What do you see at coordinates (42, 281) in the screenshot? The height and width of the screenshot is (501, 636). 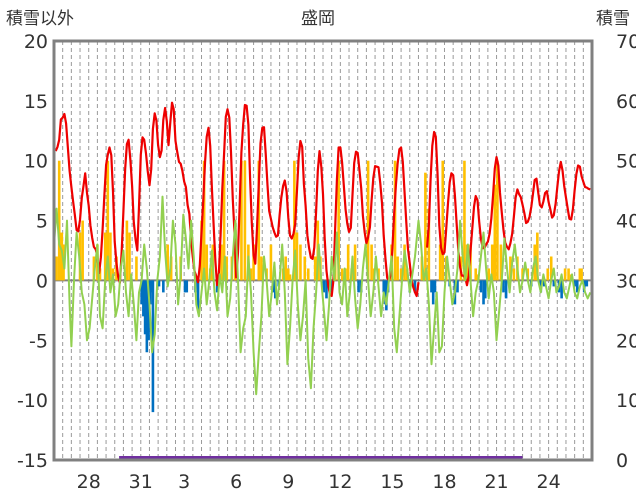 I see `y-left-tick-label: 0` at bounding box center [42, 281].